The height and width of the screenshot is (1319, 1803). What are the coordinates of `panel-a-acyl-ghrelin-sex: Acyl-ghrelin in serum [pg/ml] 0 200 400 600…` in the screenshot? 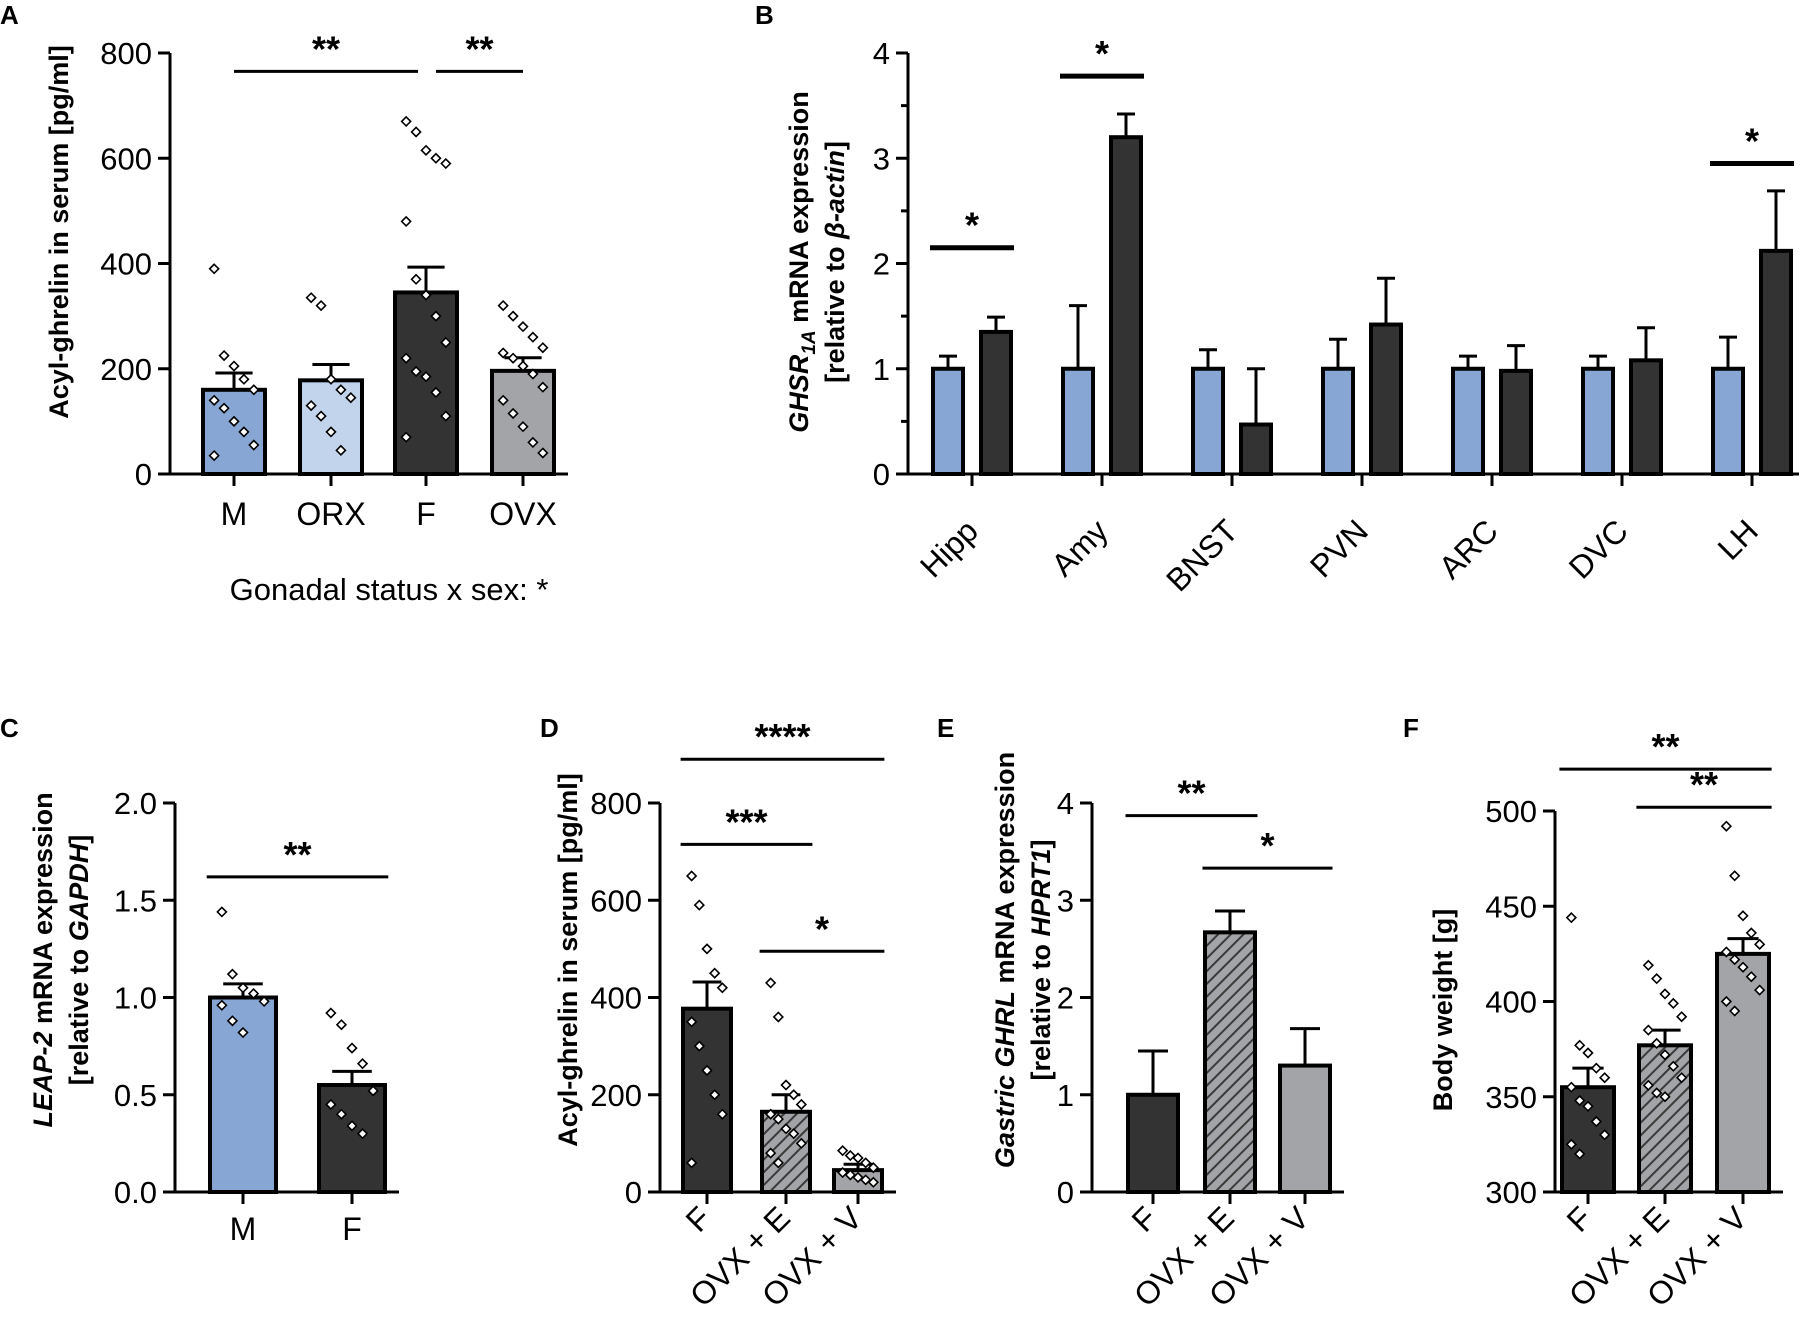 It's located at (306, 317).